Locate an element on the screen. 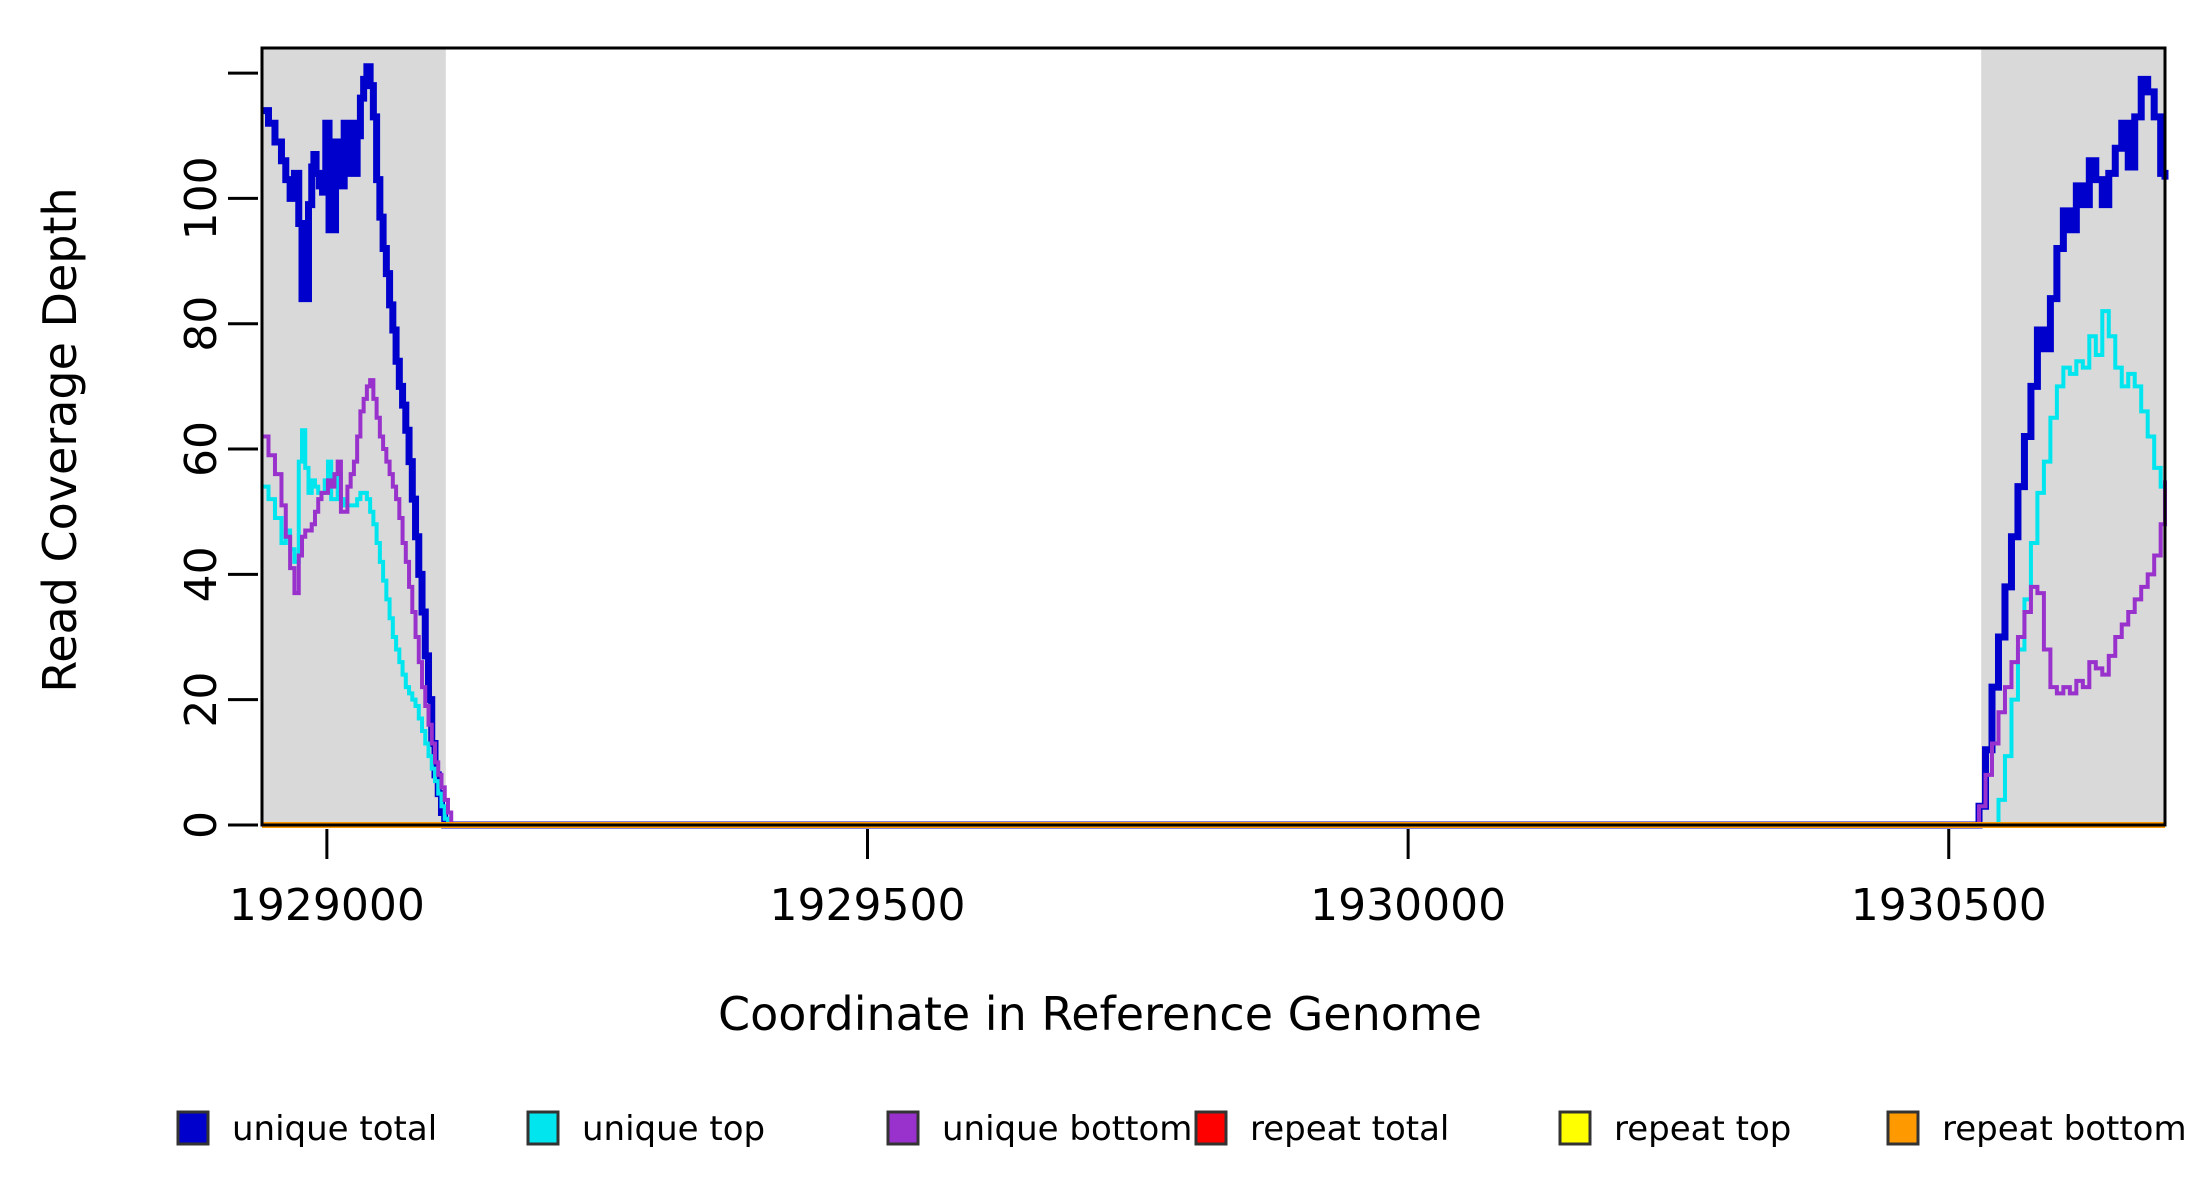 The image size is (2200, 1200). legend-label-unique-top: unique top is located at coordinates (673, 1129).